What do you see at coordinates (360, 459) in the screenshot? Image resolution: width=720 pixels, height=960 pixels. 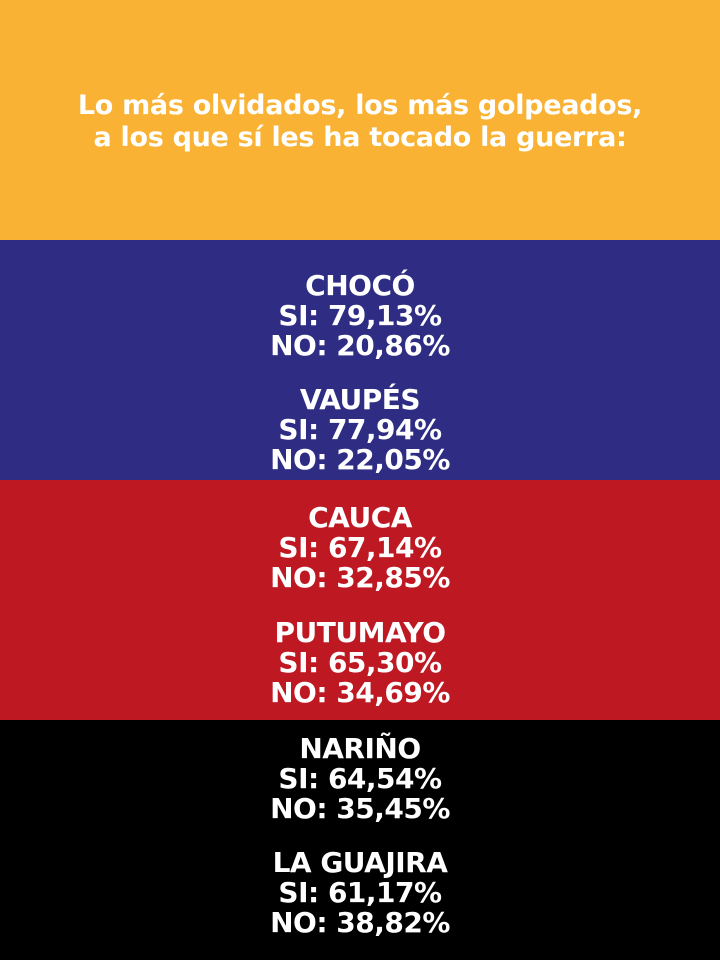 I see `region-no-value: NO: 22,05%` at bounding box center [360, 459].